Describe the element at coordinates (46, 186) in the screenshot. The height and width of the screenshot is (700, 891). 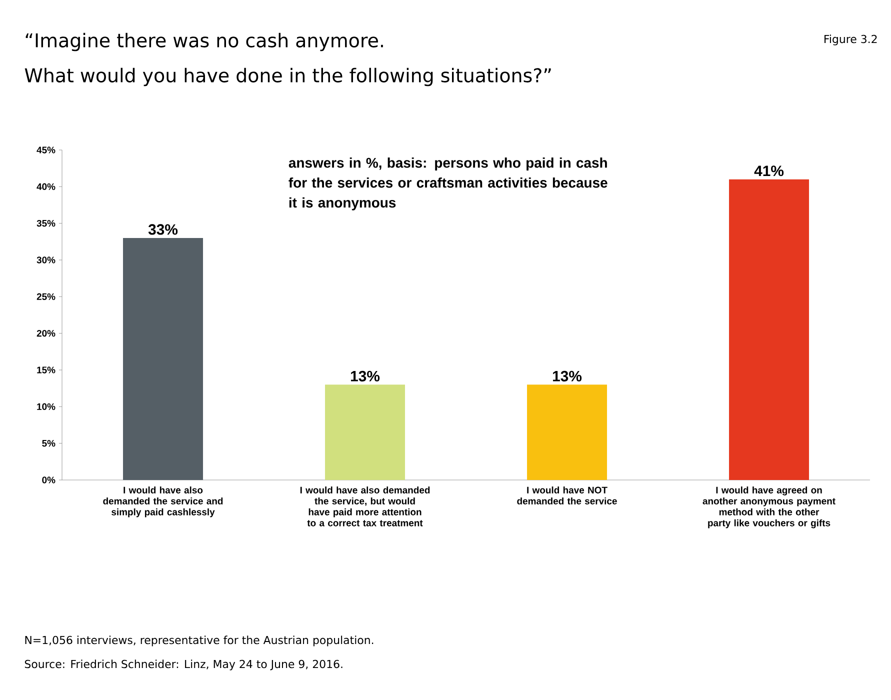
I see `y-tick-label: 40%` at that location.